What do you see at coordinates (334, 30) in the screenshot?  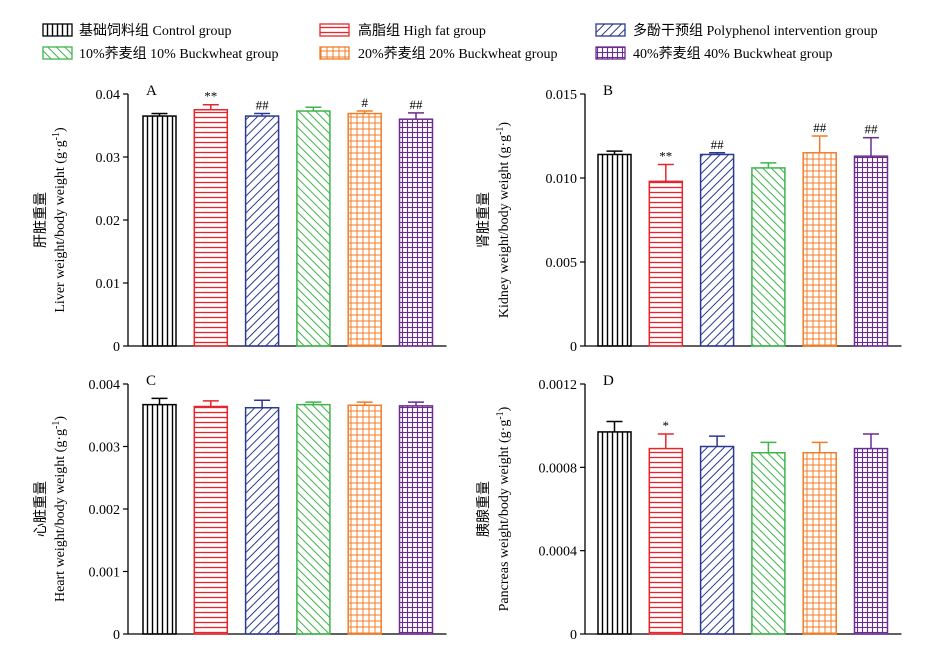 I see `legend-swatch-high-fat` at bounding box center [334, 30].